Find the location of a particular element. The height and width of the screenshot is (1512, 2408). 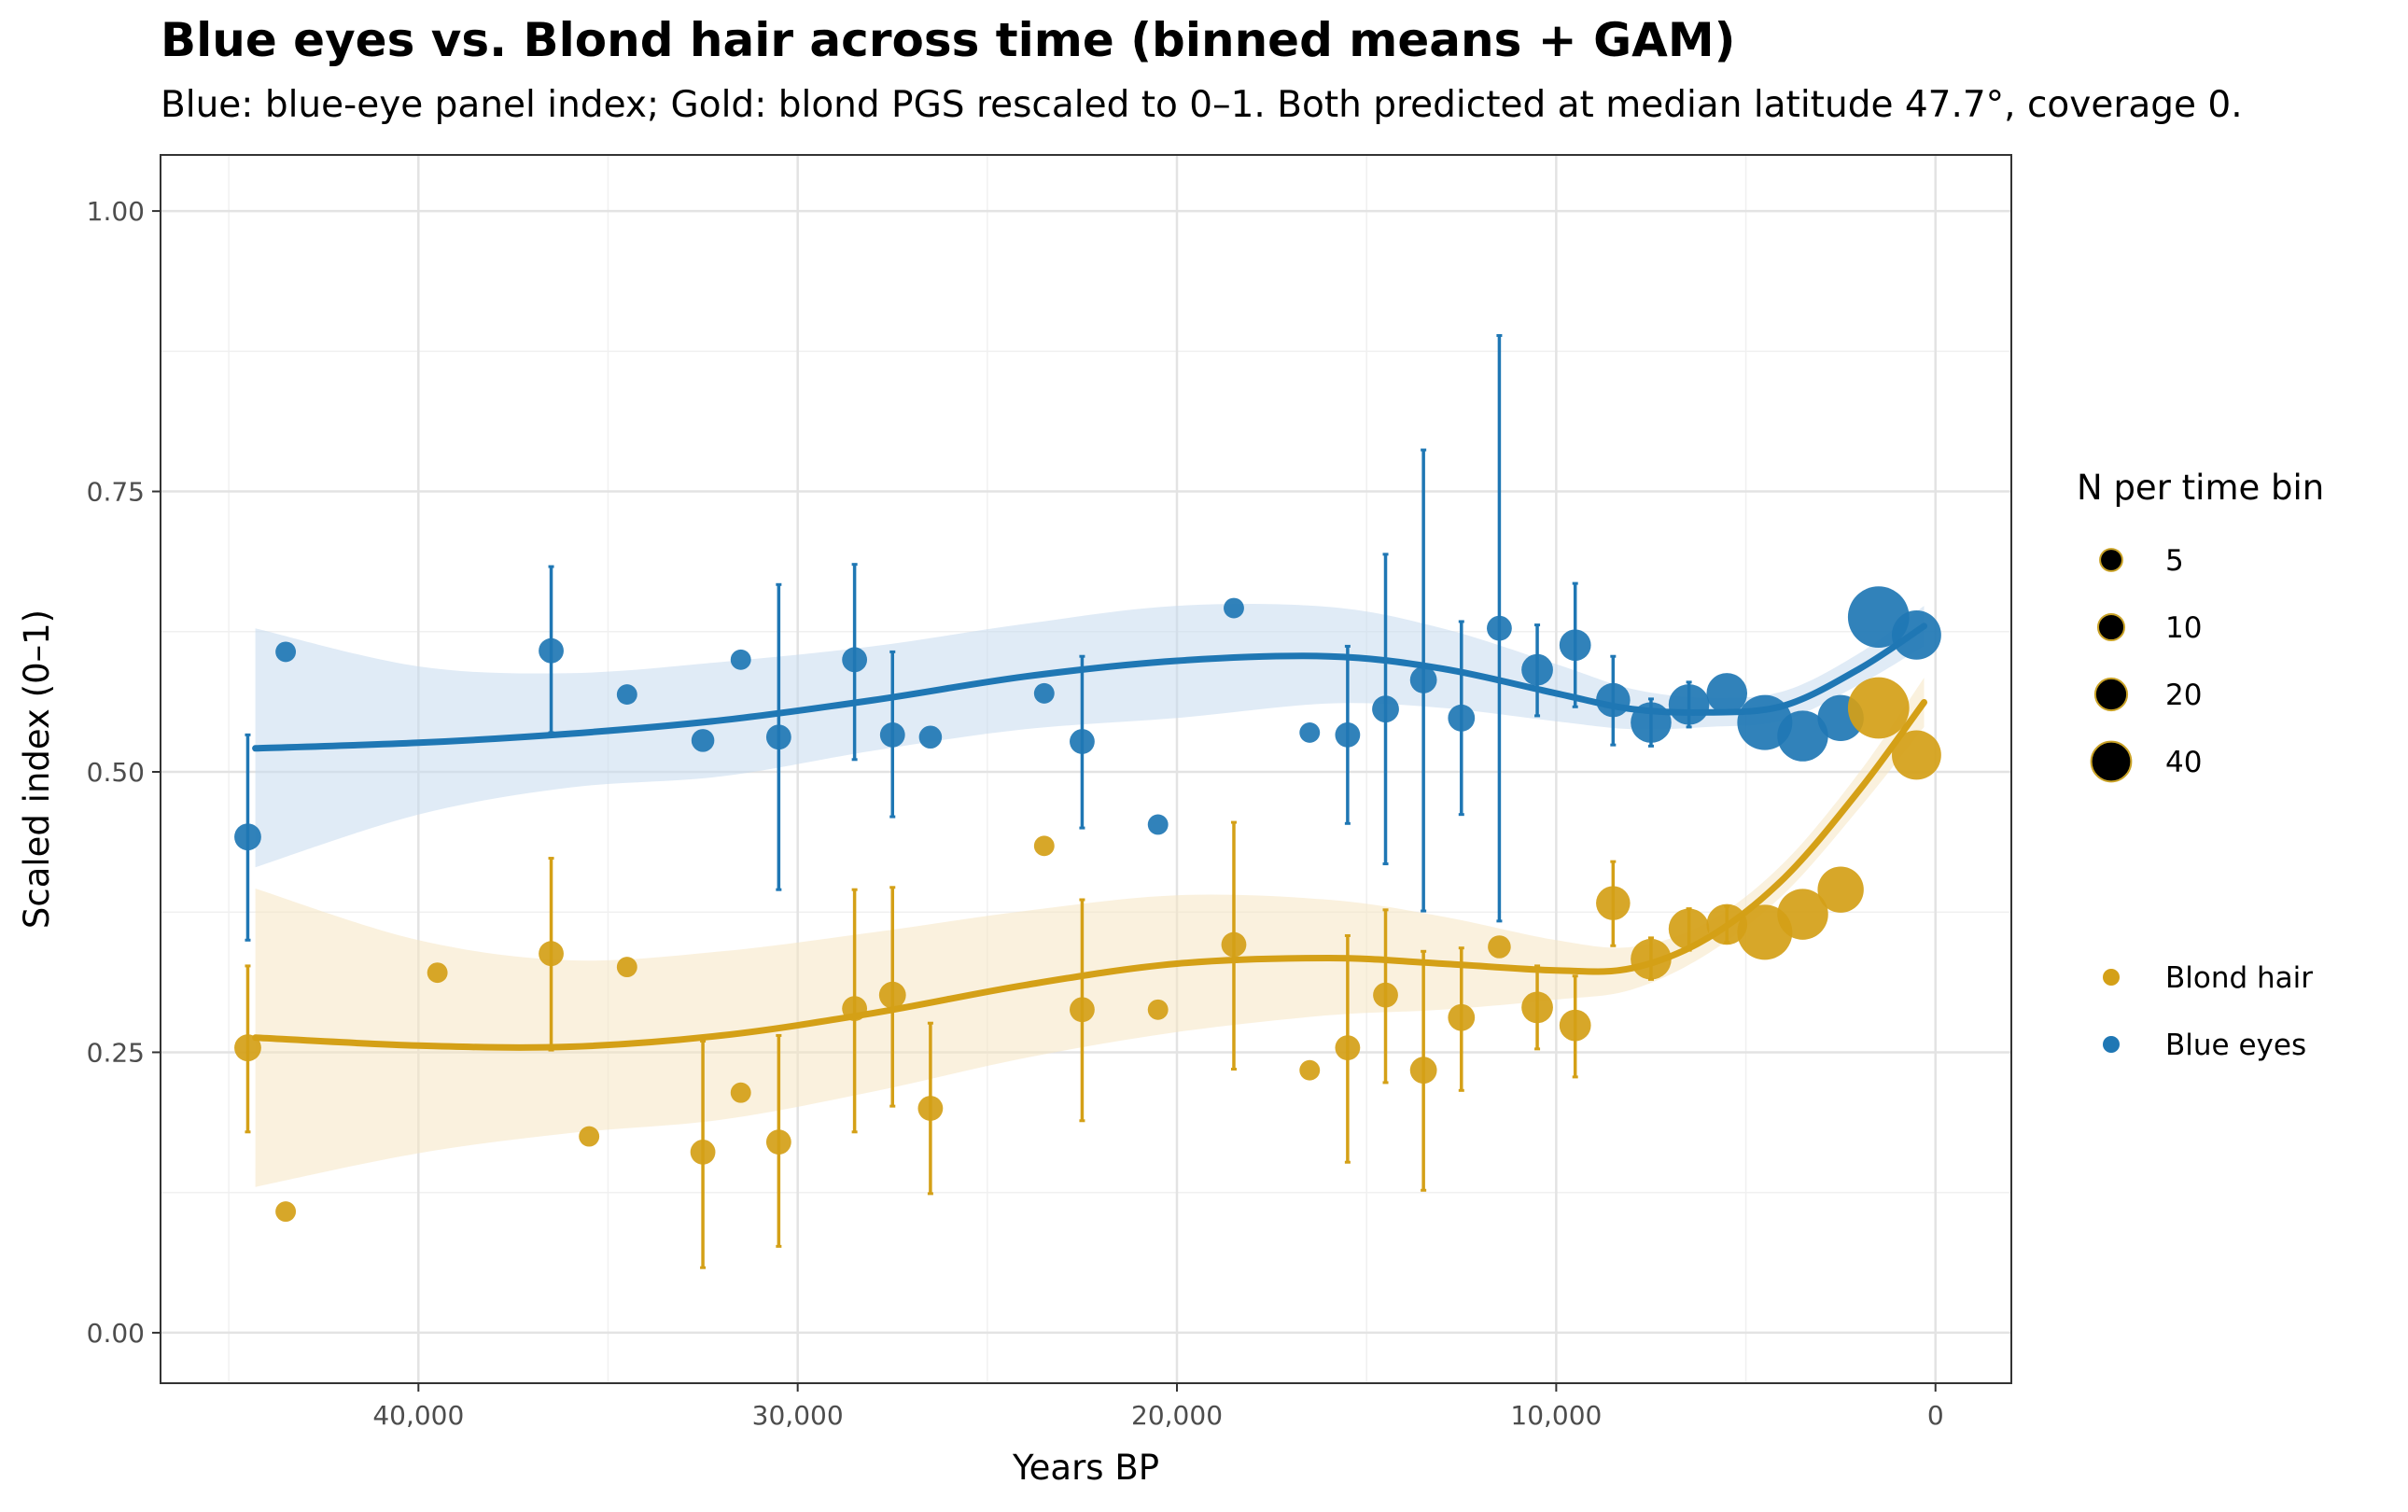

x-tick-label: 20,000 is located at coordinates (1177, 1415).